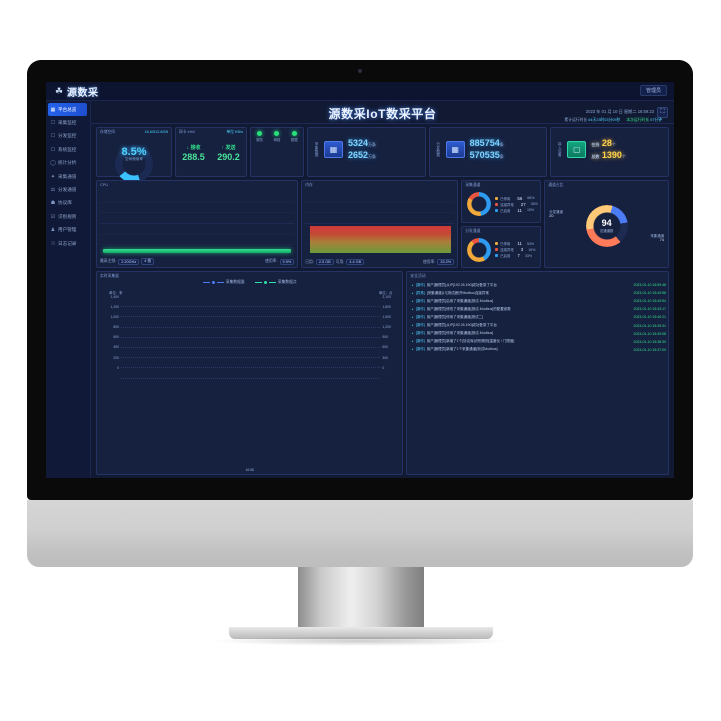 This screenshot has height=721, width=721. What do you see at coordinates (362, 155) in the screenshot?
I see `collect-value-2: 2652万条` at bounding box center [362, 155].